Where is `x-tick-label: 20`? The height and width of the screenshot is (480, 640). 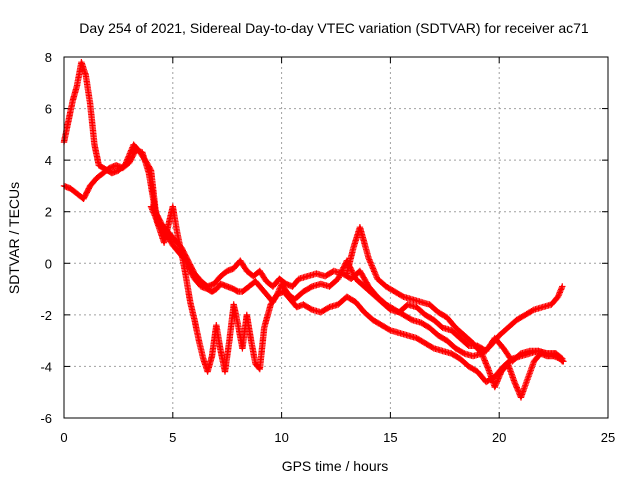 x-tick-label: 20 is located at coordinates (499, 437).